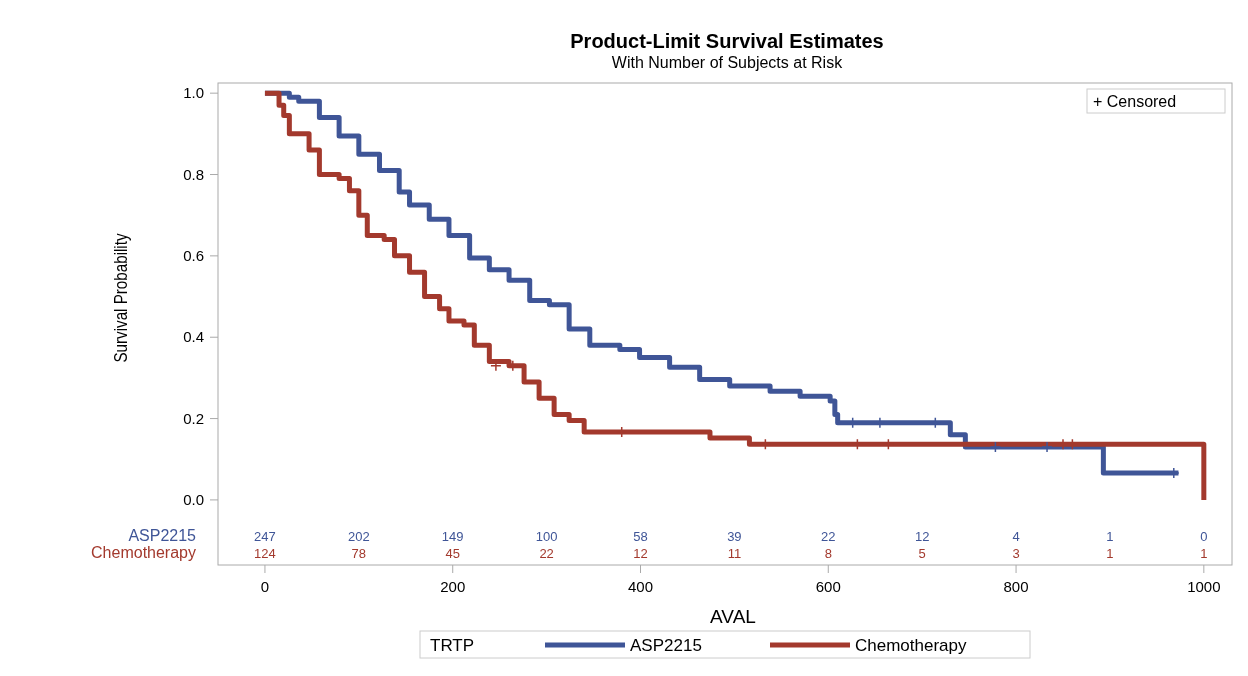 This screenshot has width=1248, height=676. I want to click on annotation: + Censored, so click(1135, 101).